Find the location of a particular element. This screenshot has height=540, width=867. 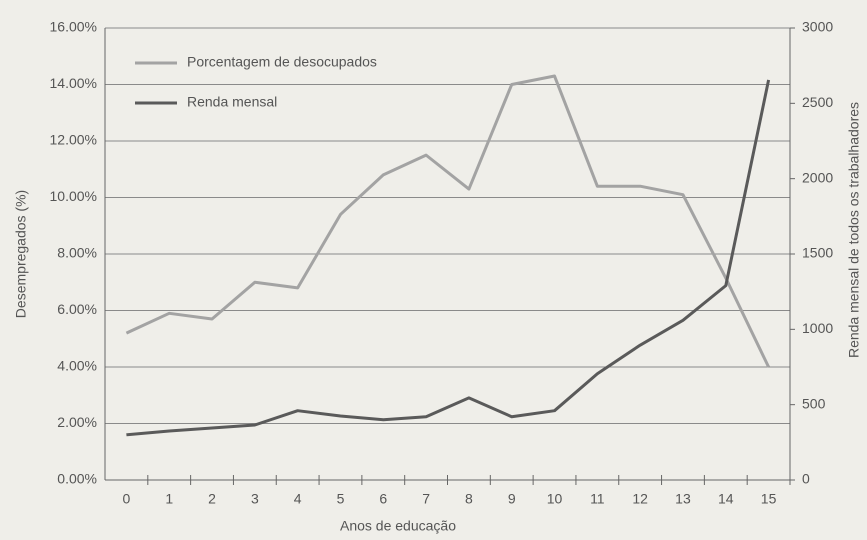

x-tick-label: 10 is located at coordinates (555, 499).